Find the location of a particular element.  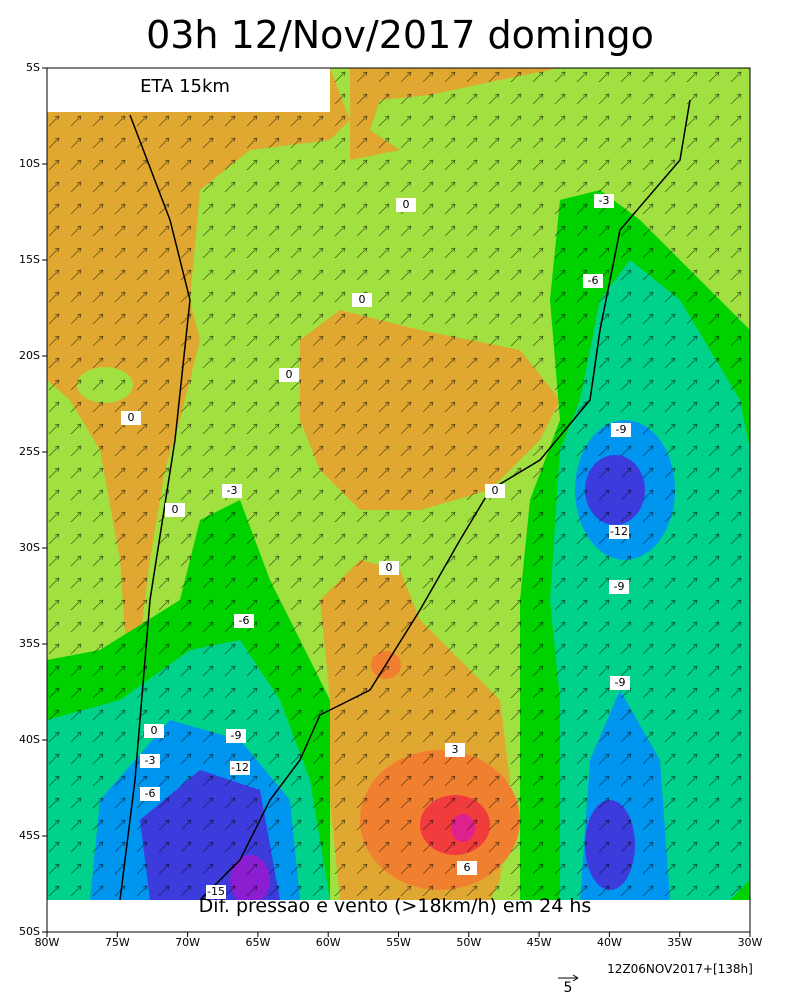

lon-label: 40W is located at coordinates (609, 942).